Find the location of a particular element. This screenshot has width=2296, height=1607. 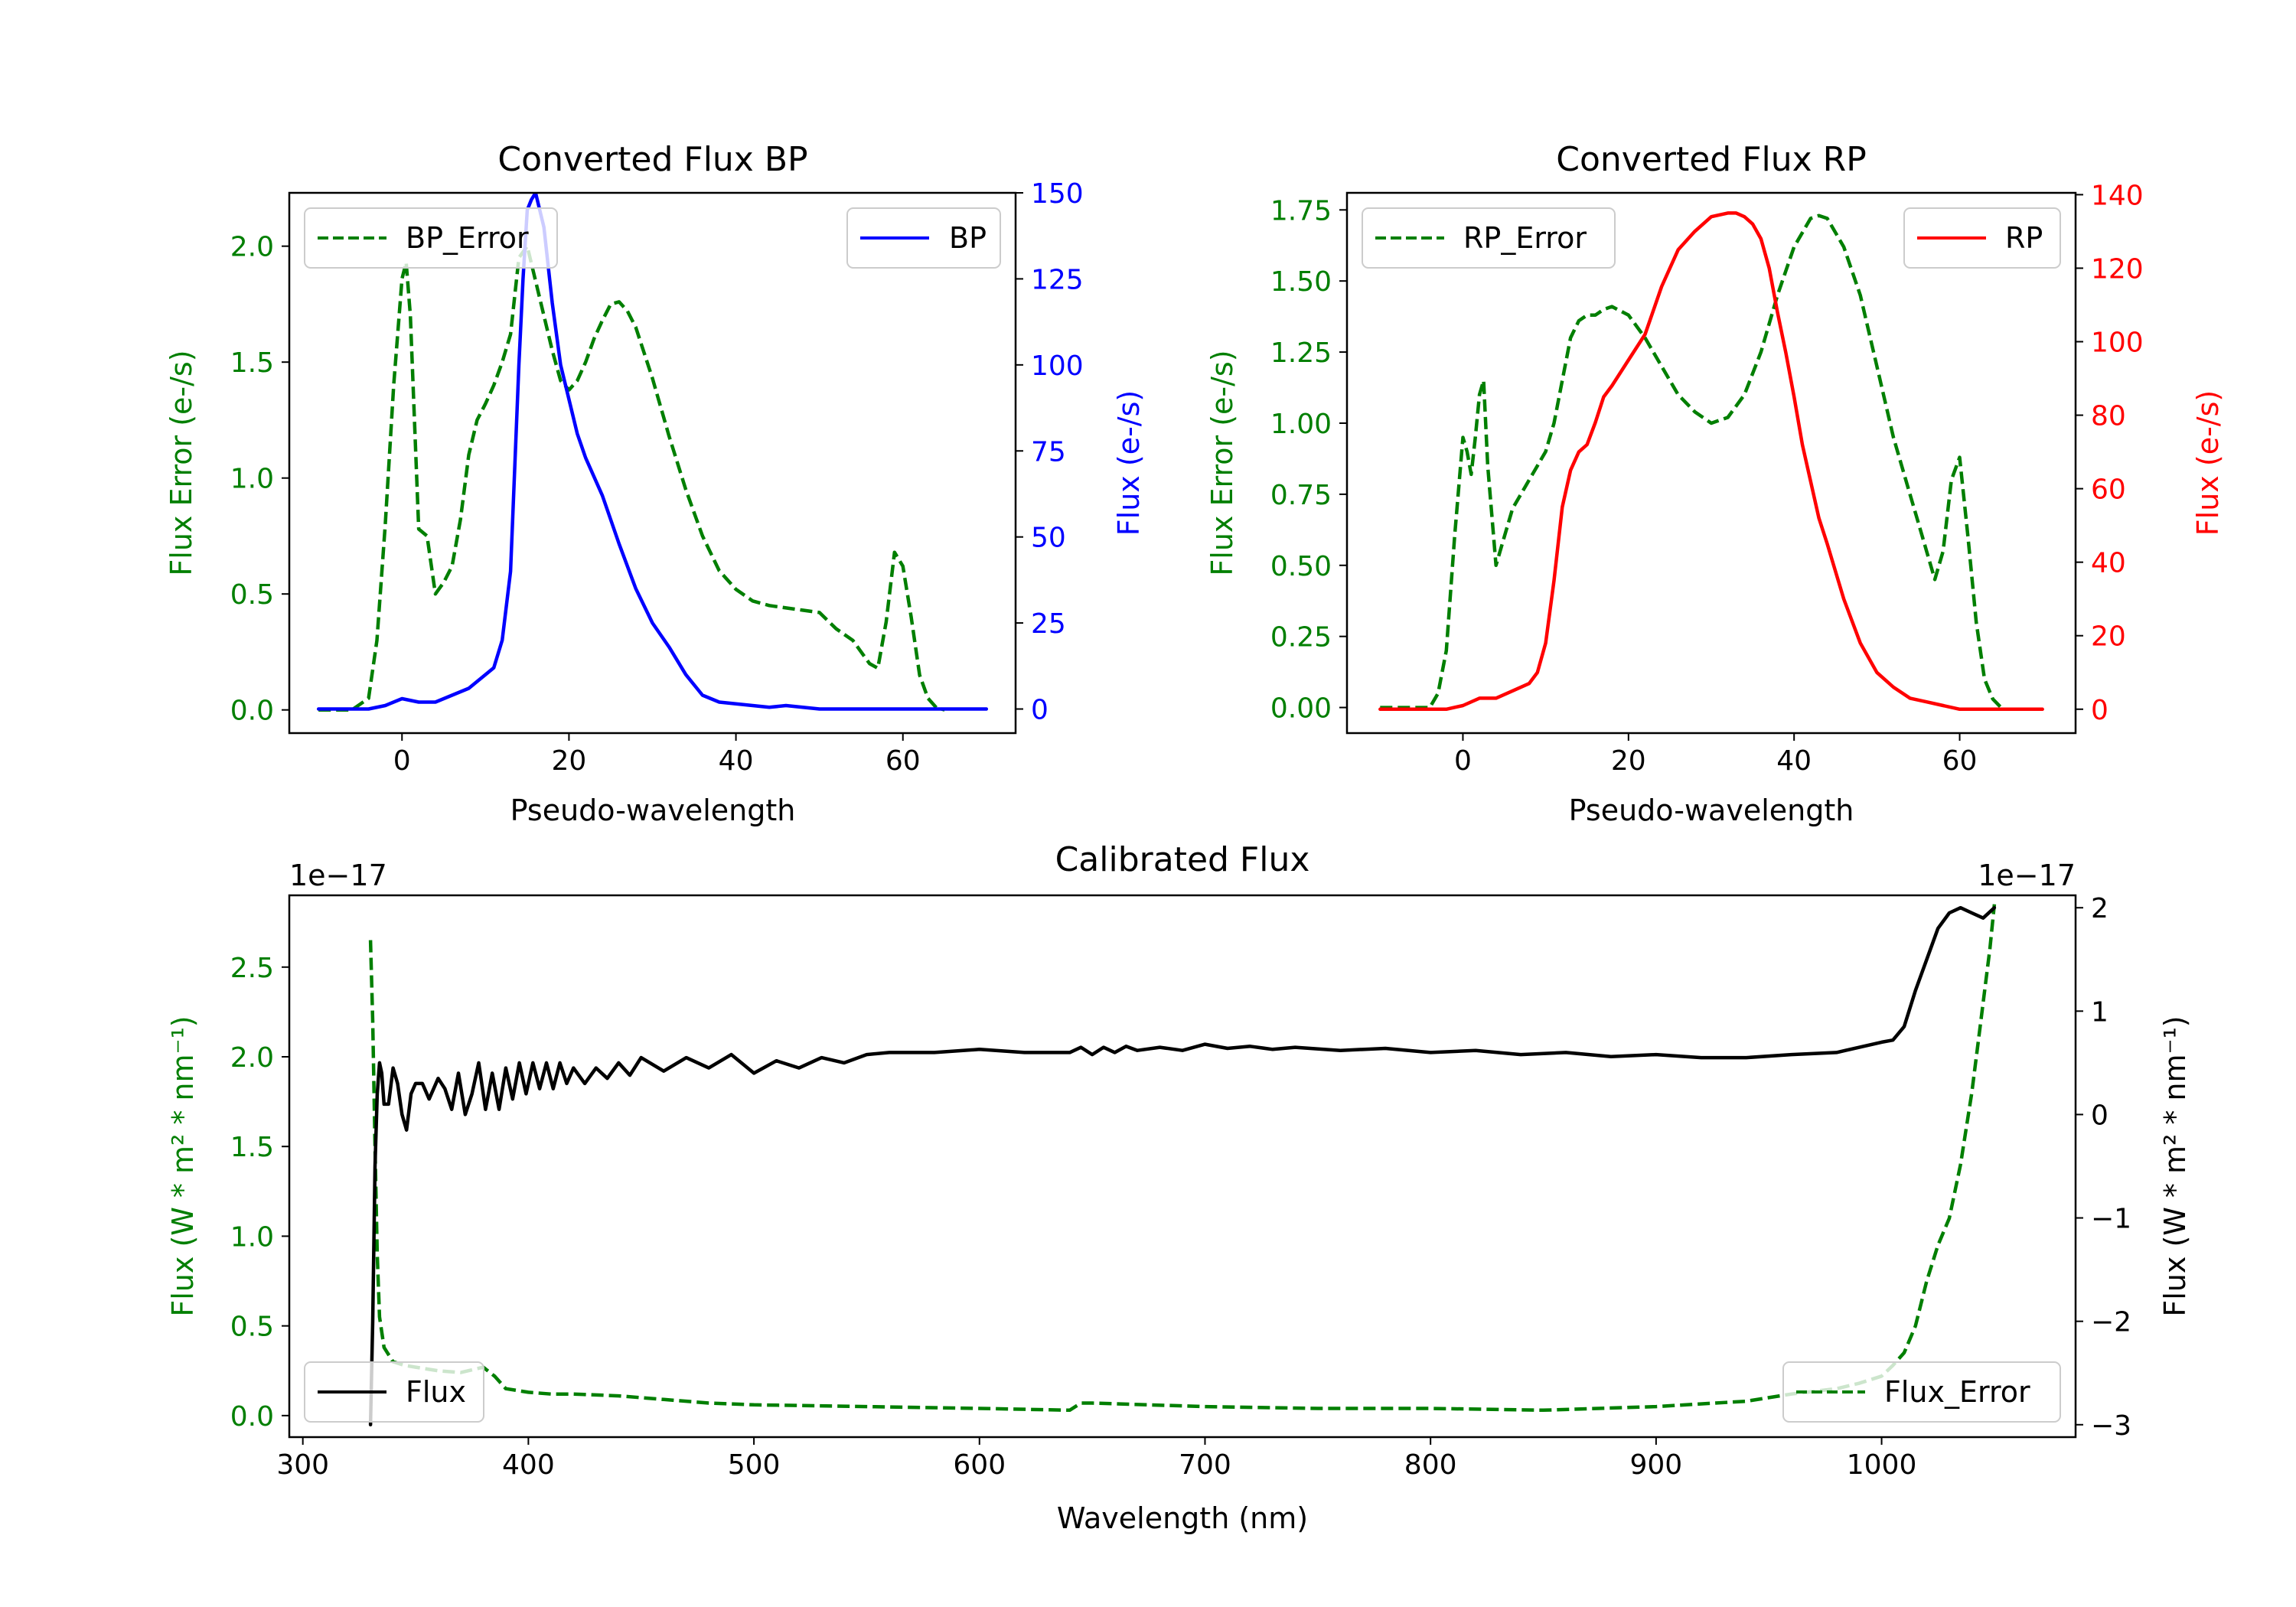

cal-legend-right-box is located at coordinates (1921, 1392).